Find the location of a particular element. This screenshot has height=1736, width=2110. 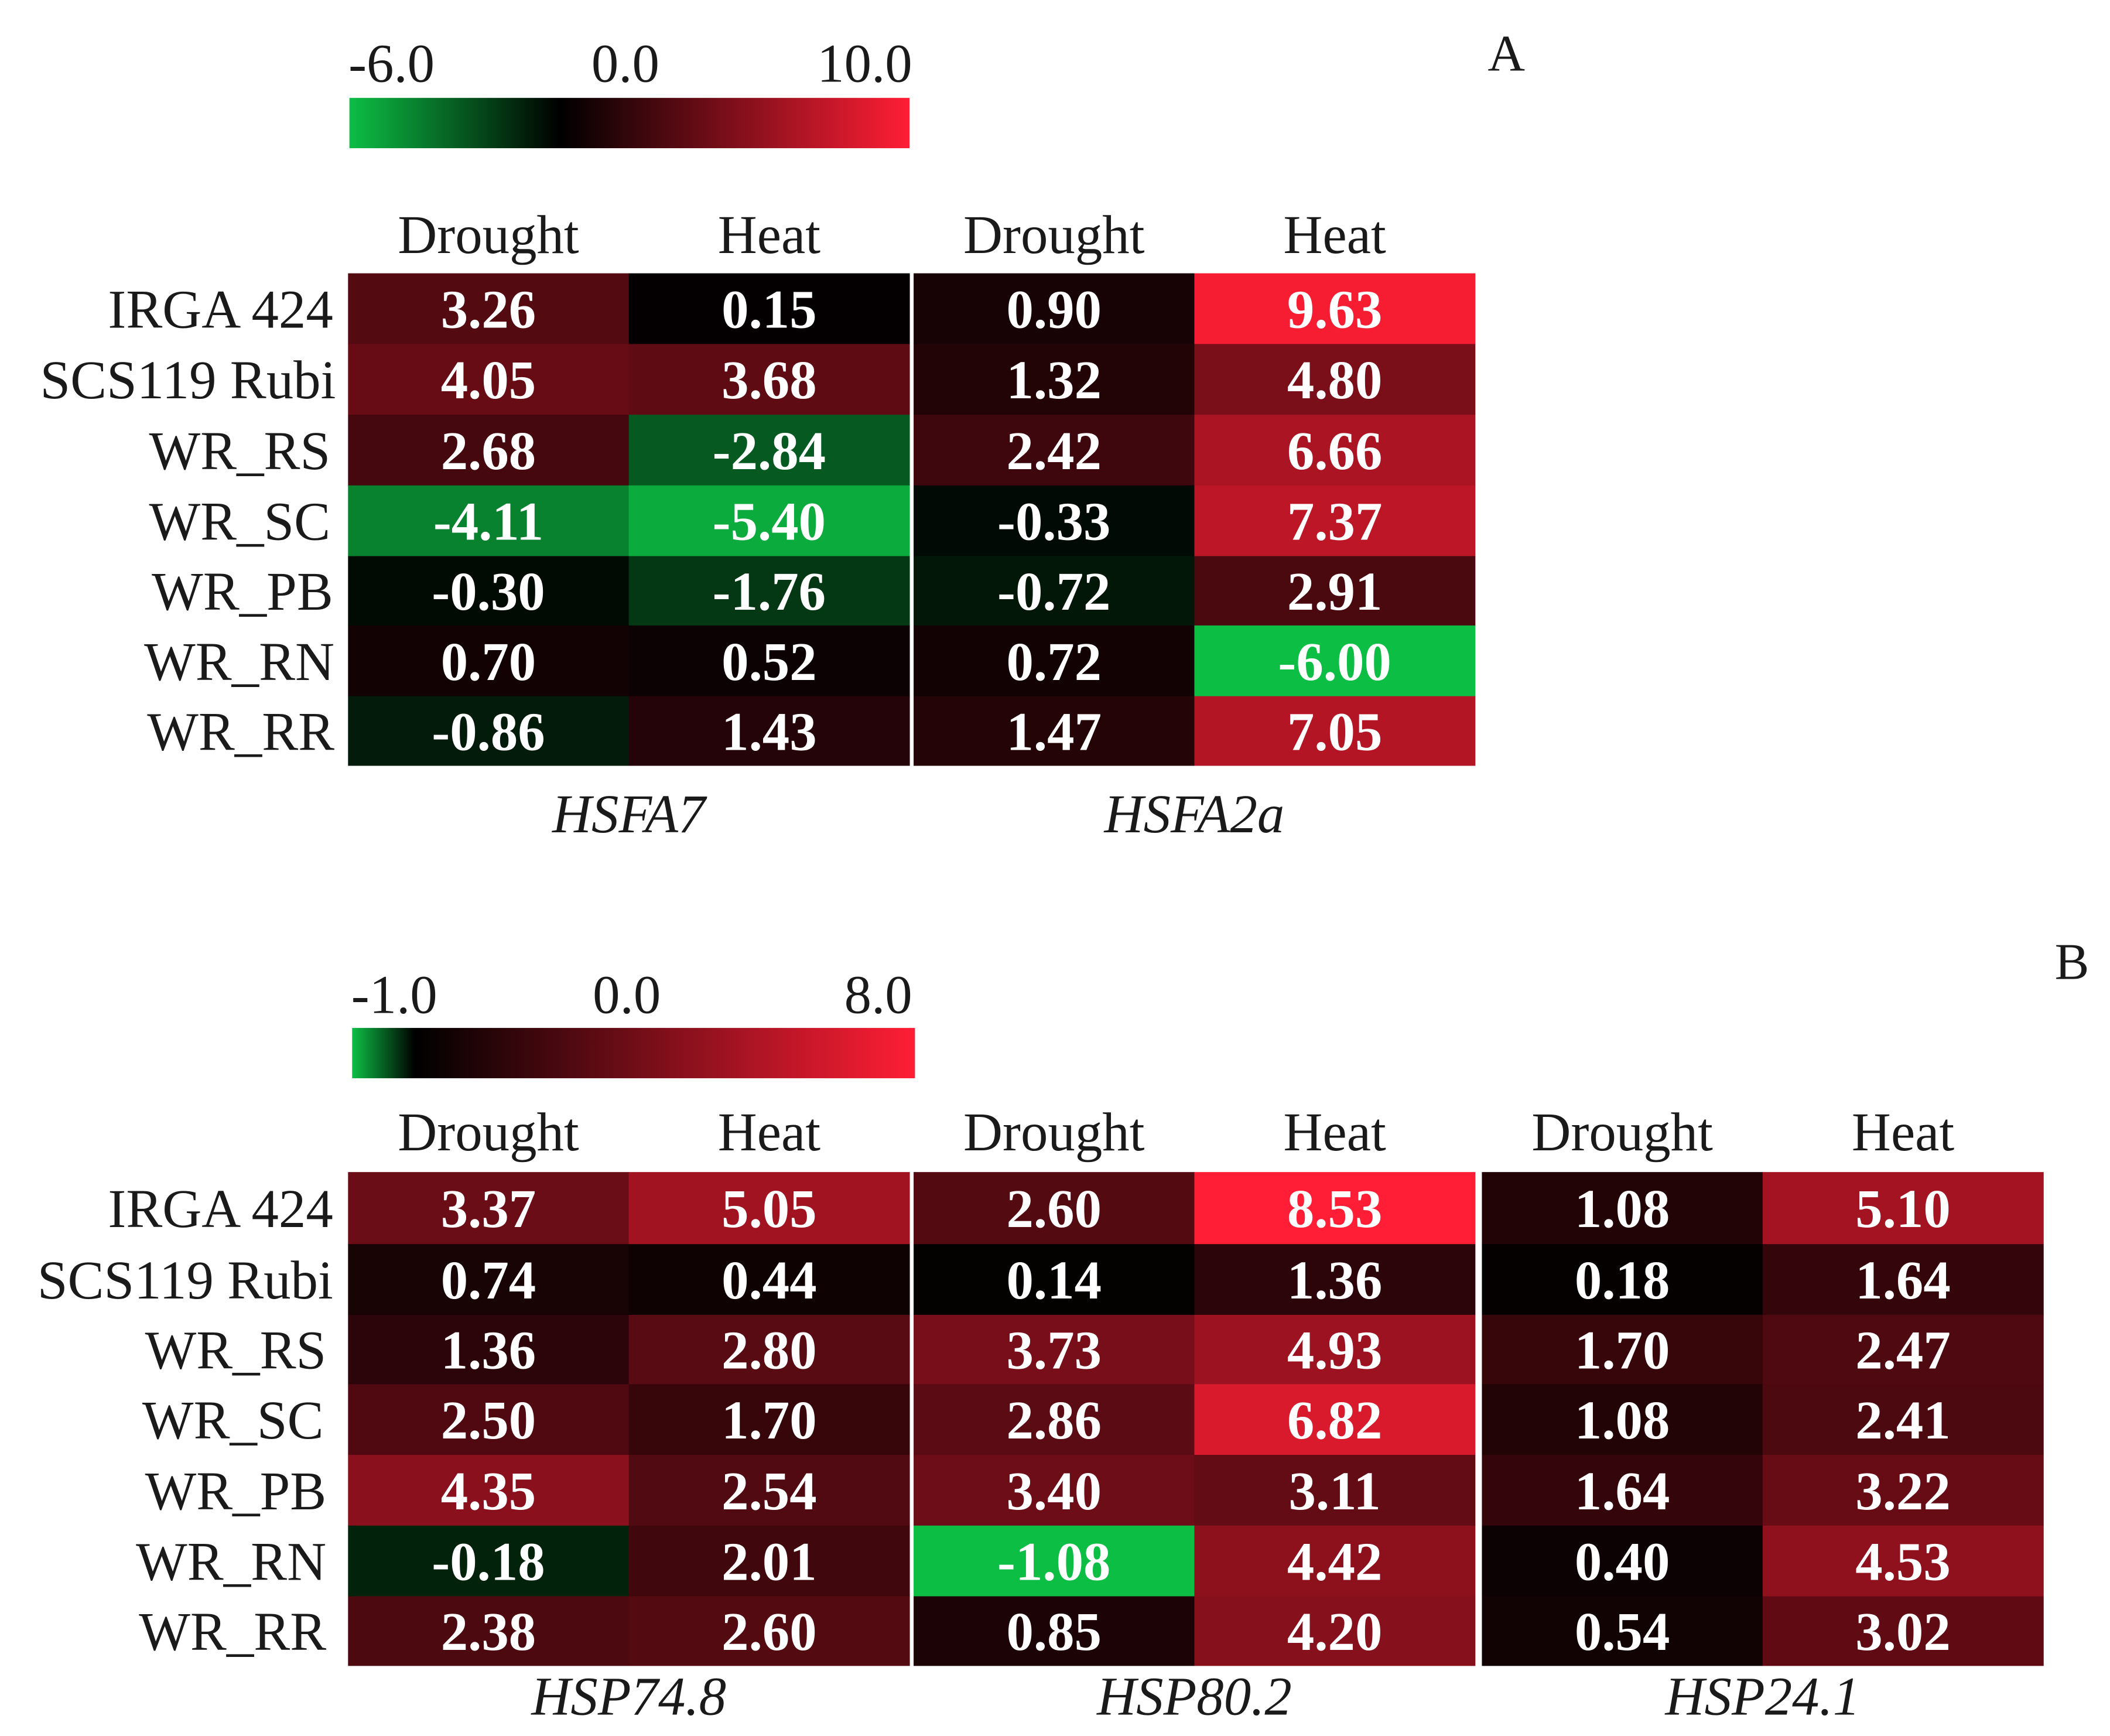

cell-value: -1.08 is located at coordinates (1053, 1562).